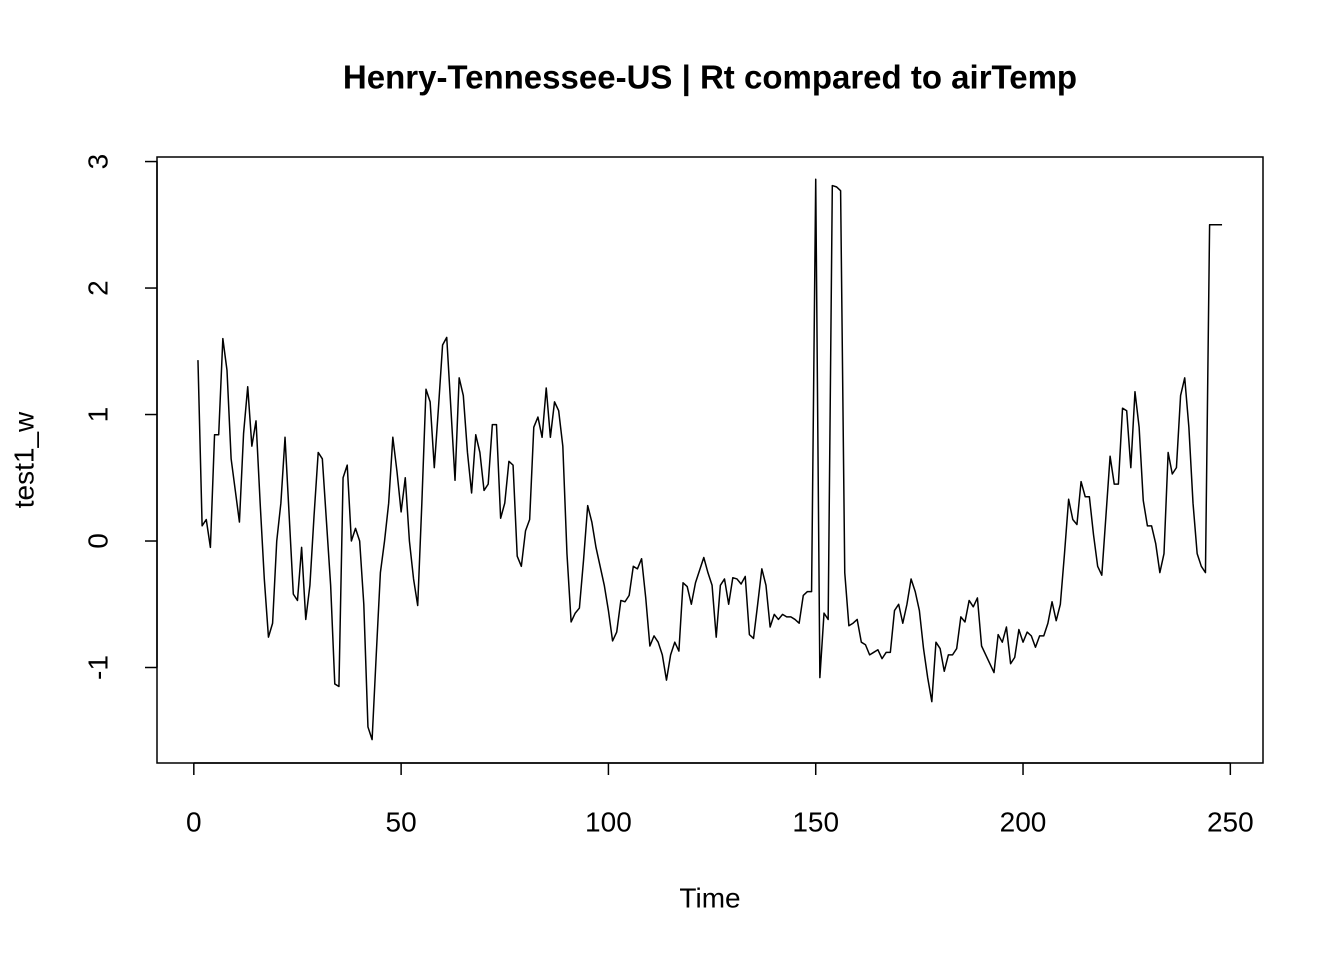 The width and height of the screenshot is (1344, 960). I want to click on x-tick-label: 250, so click(1230, 821).